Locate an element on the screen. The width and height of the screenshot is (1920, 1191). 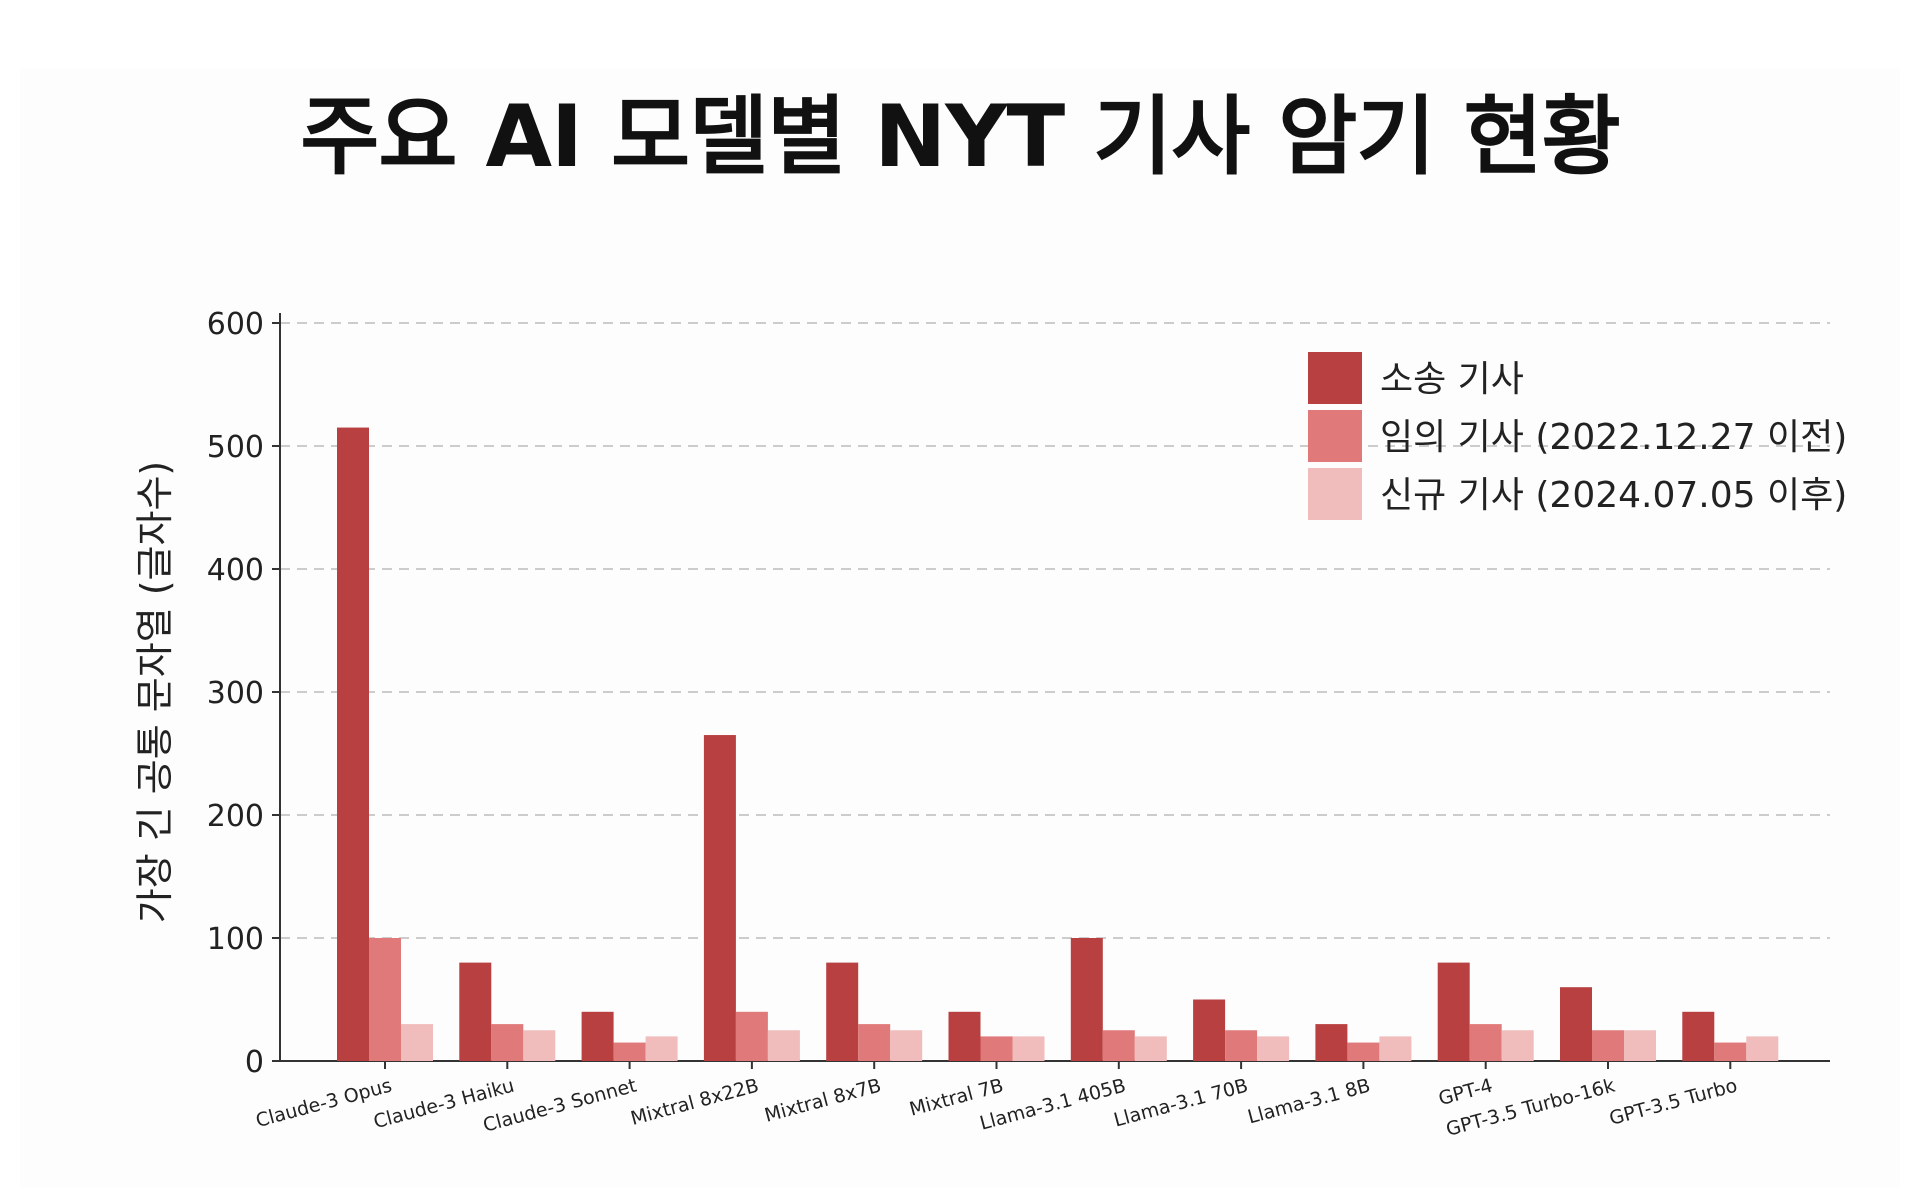
x-tick-label: Mixtral 8x22B is located at coordinates (694, 1102).